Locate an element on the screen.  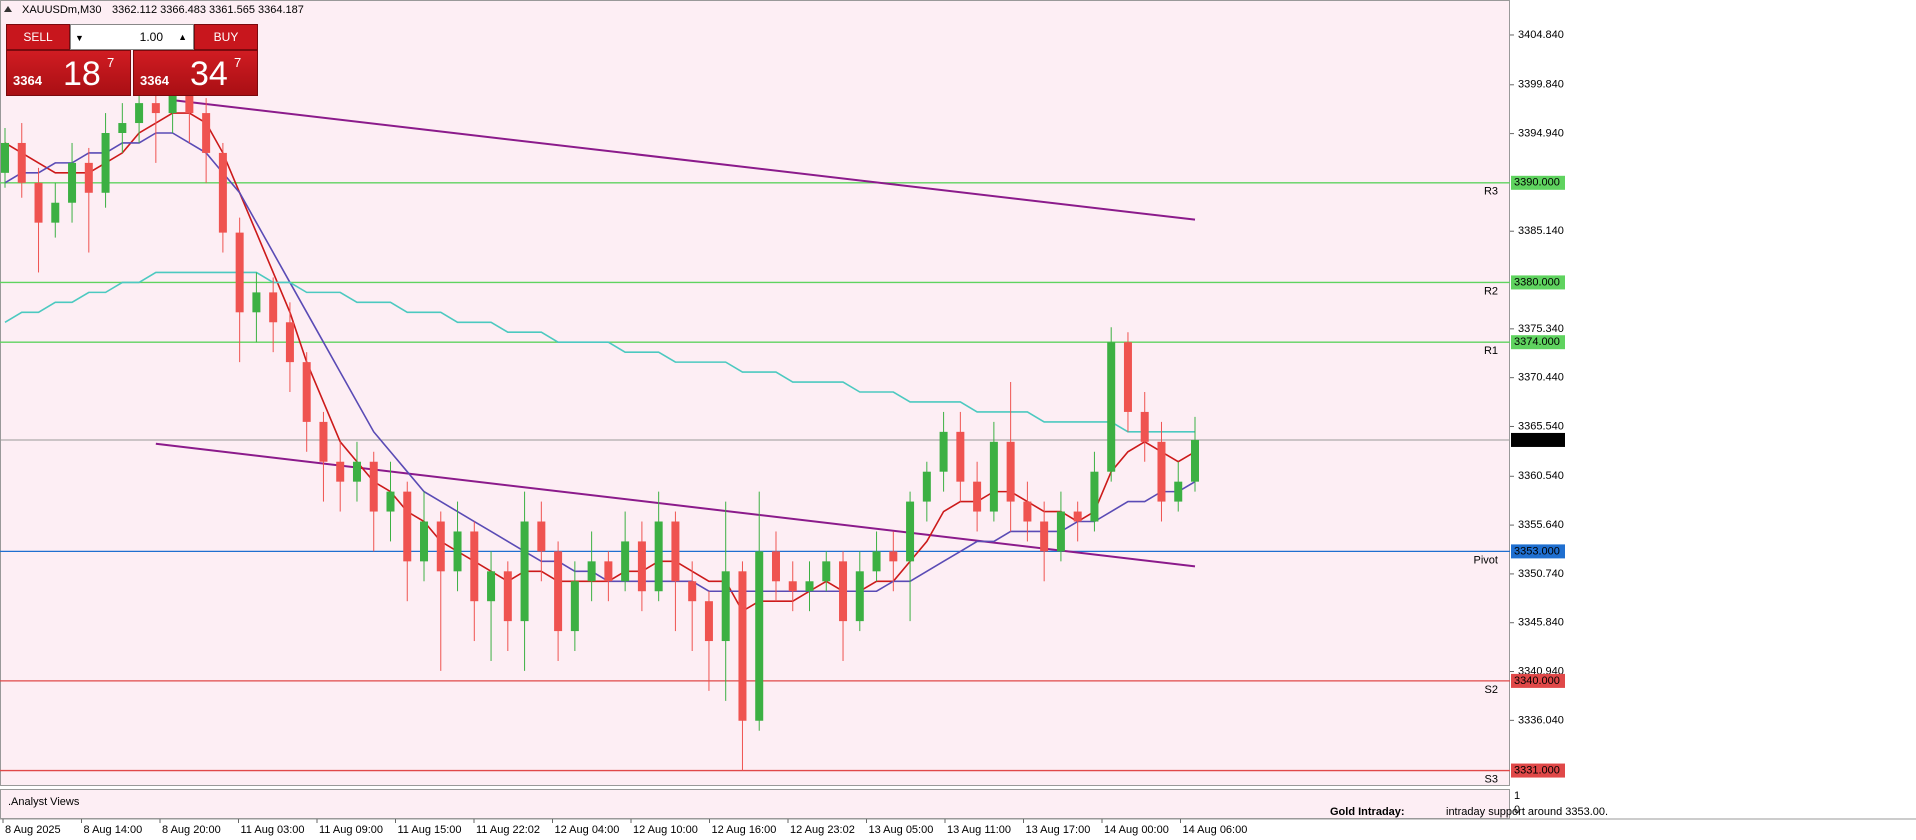
x-tick-label: 12 Aug 16:00 is located at coordinates (744, 830).